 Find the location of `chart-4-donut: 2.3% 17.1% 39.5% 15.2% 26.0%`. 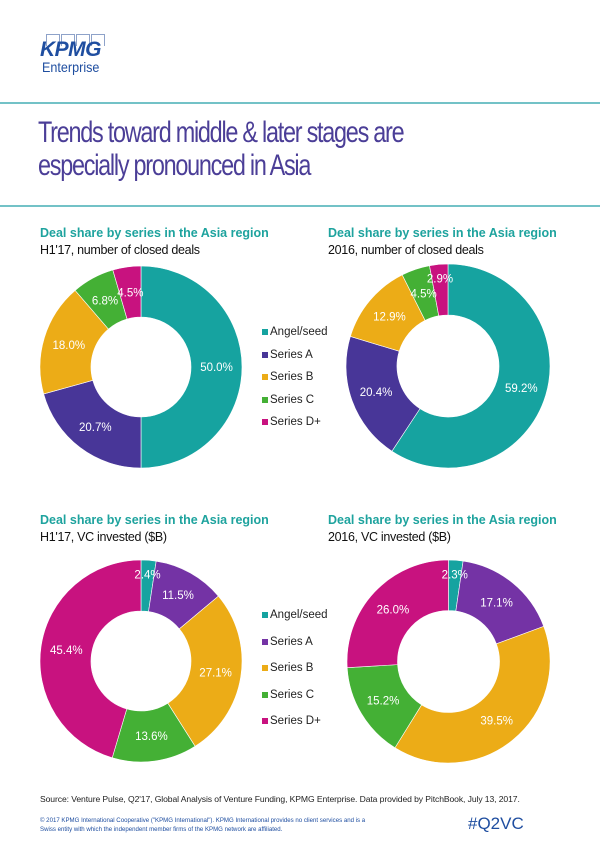

chart-4-donut: 2.3% 17.1% 39.5% 15.2% 26.0% is located at coordinates (448, 661).